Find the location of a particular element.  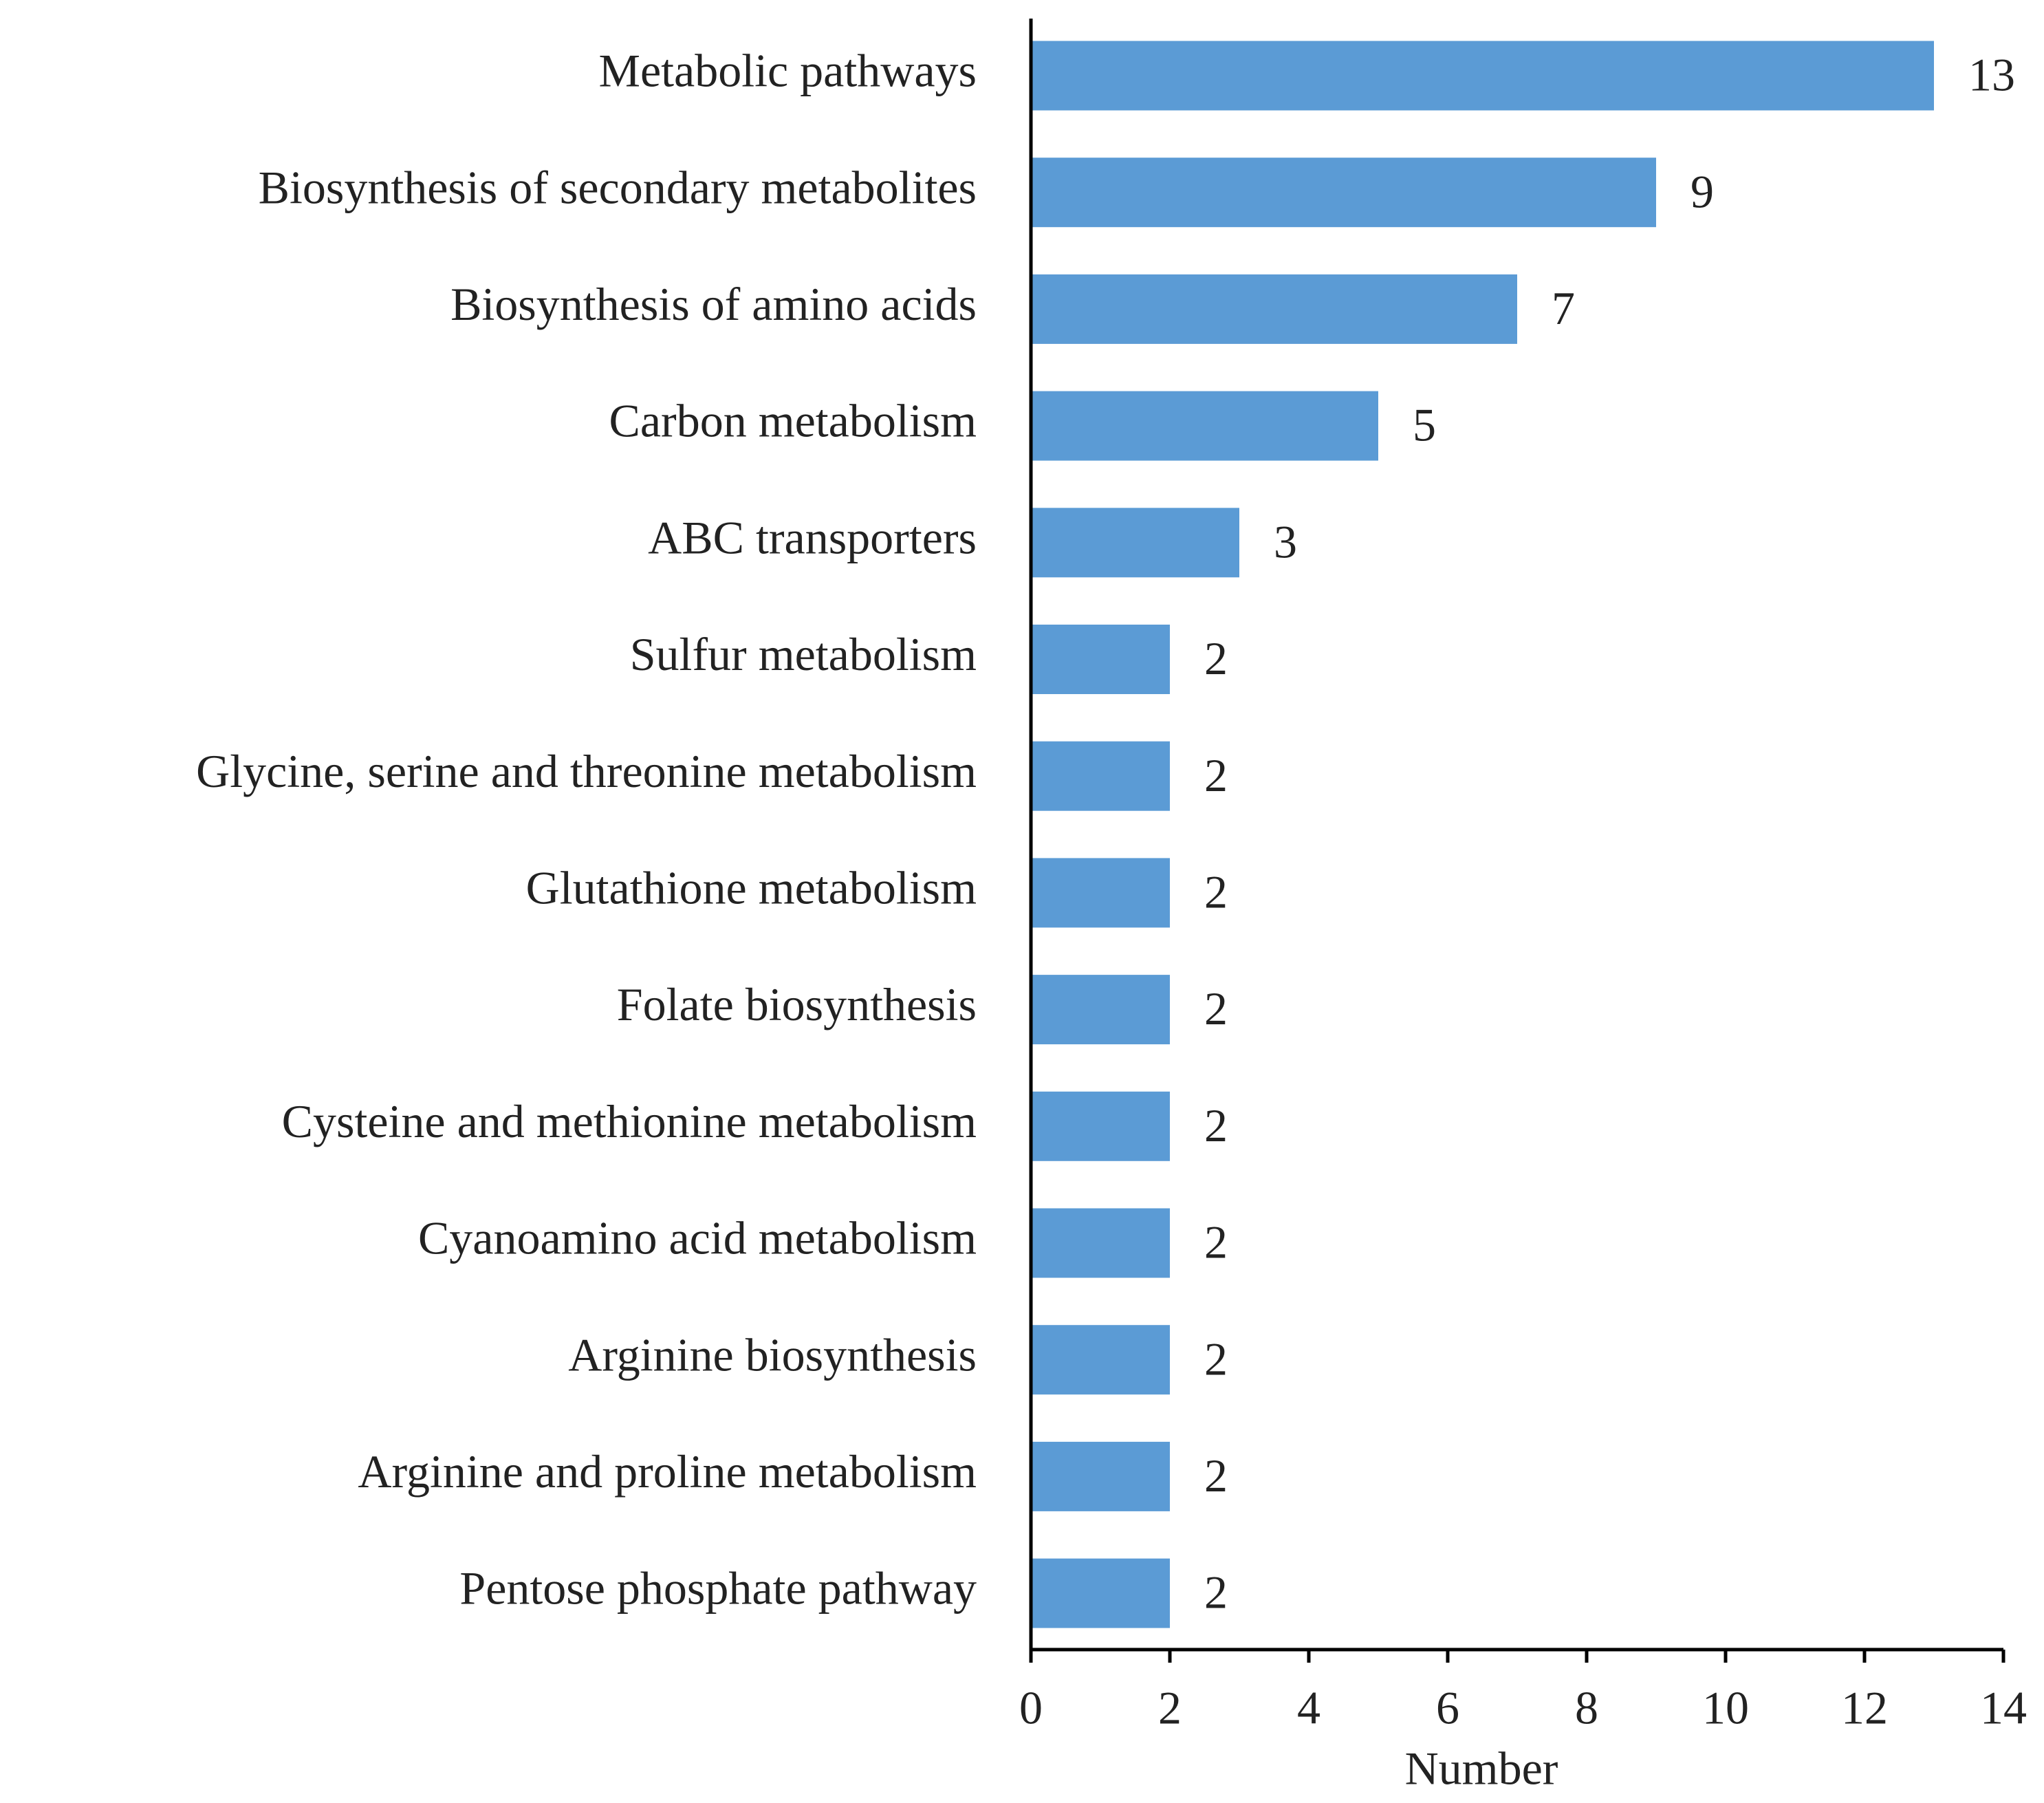

y-tick-label: Cyanoamino acid metabolism is located at coordinates (697, 1238).